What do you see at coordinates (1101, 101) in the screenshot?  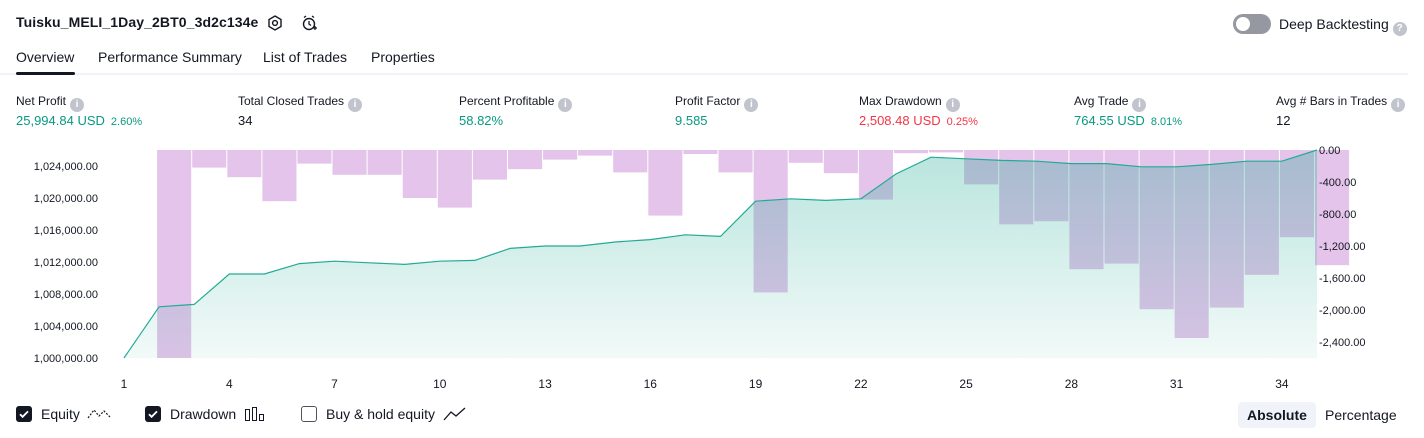 I see `metric-label-text: Avg Trade` at bounding box center [1101, 101].